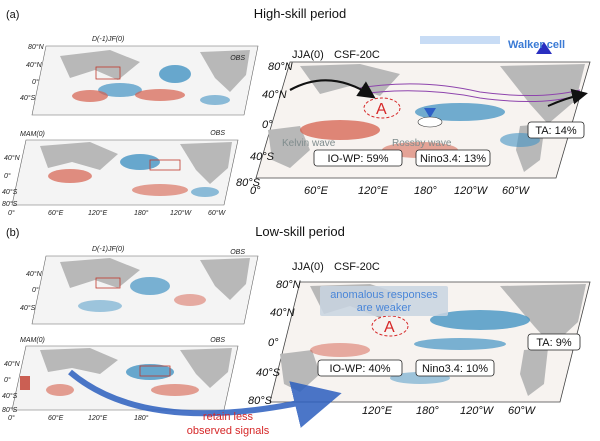 The width and height of the screenshot is (600, 441). What do you see at coordinates (556, 131) in the screenshot?
I see `ta-value: TA: 14%` at bounding box center [556, 131].